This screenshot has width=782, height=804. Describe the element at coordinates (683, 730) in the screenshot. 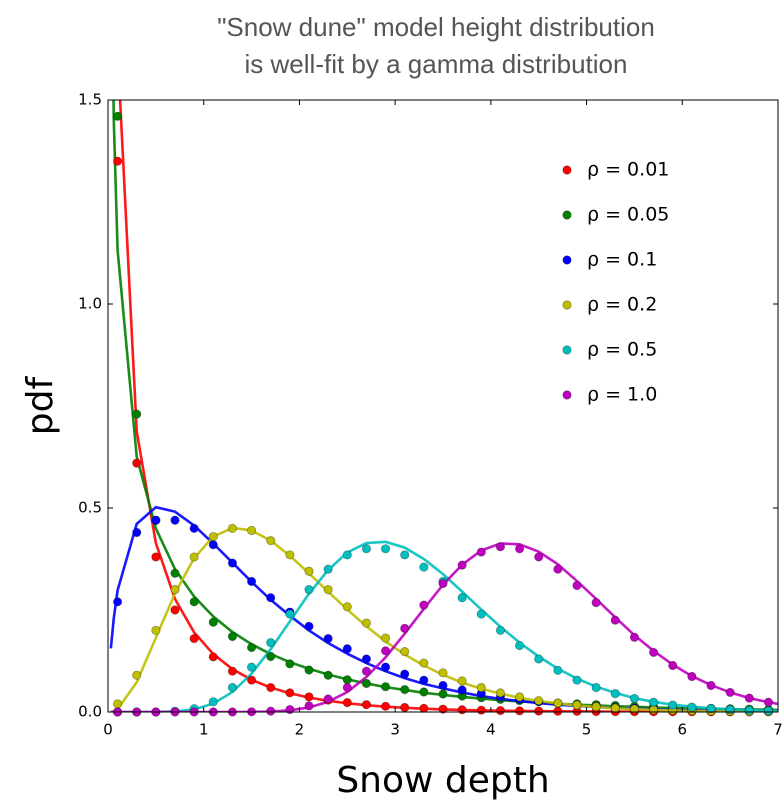

I see `x-tick-label: 6` at that location.